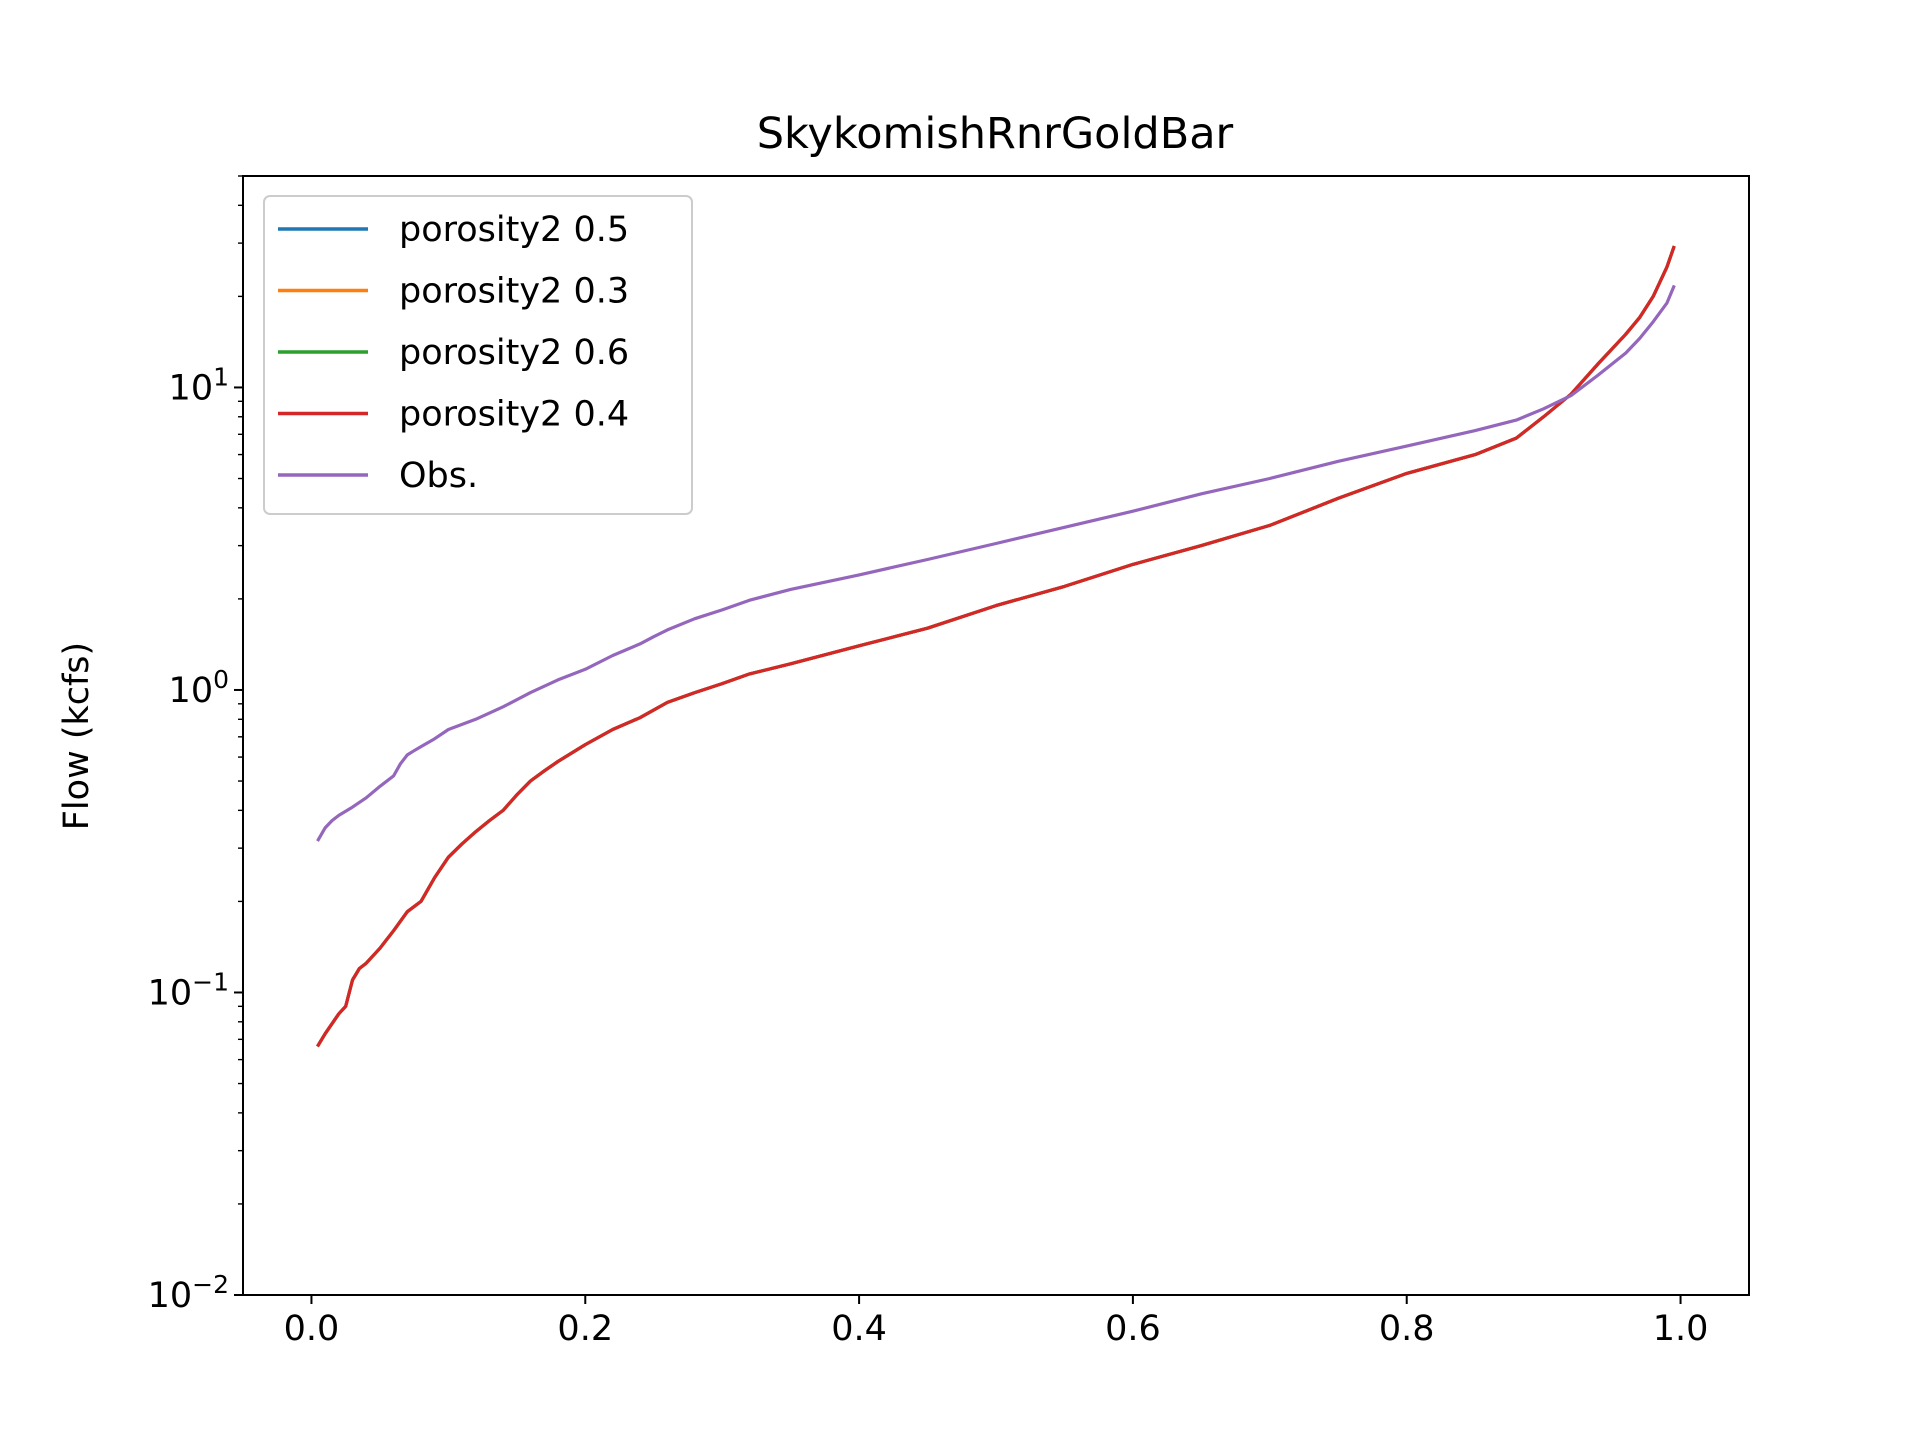 This screenshot has width=1920, height=1440. What do you see at coordinates (1681, 1329) in the screenshot?
I see `x-tick-label: 1.0` at bounding box center [1681, 1329].